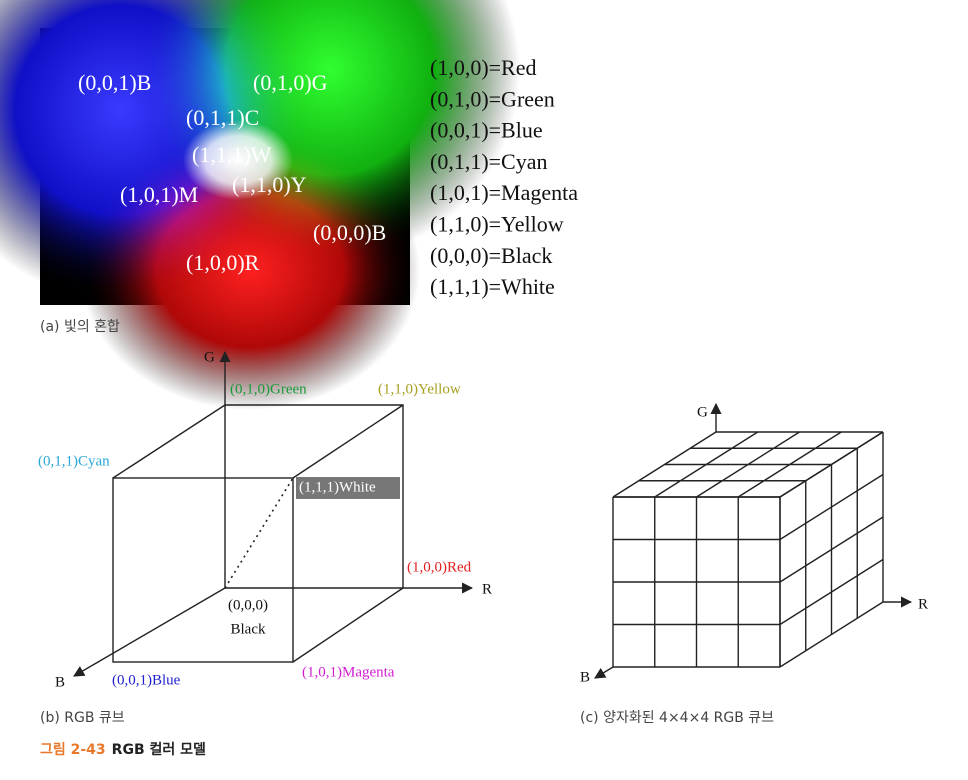 The image size is (968, 780). Describe the element at coordinates (504, 192) in the screenshot. I see `legend-item: (1,0,1)=Magenta` at that location.